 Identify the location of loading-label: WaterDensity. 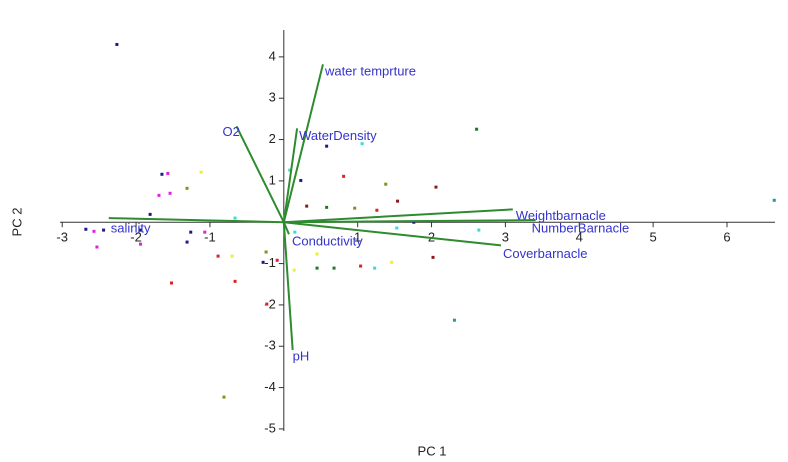
(338, 135).